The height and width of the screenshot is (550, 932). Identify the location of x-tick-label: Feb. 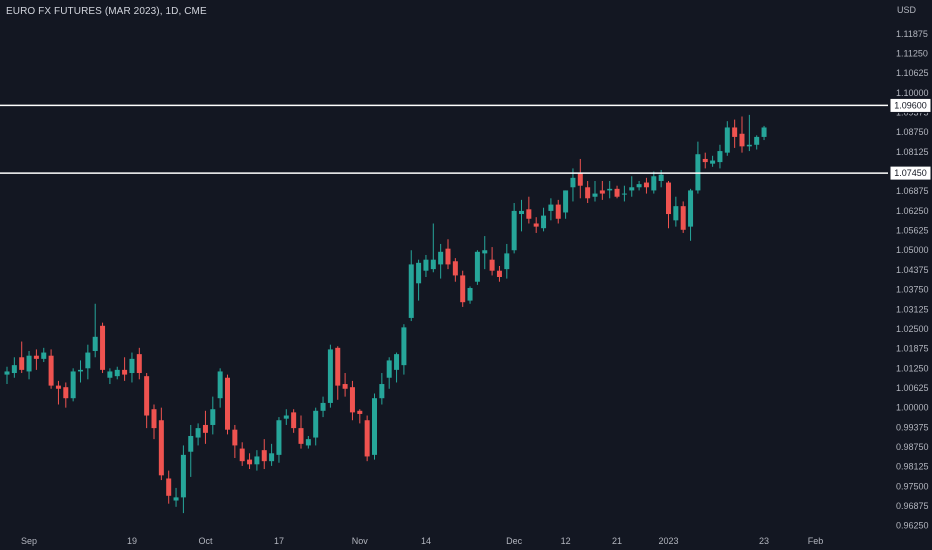
(816, 541).